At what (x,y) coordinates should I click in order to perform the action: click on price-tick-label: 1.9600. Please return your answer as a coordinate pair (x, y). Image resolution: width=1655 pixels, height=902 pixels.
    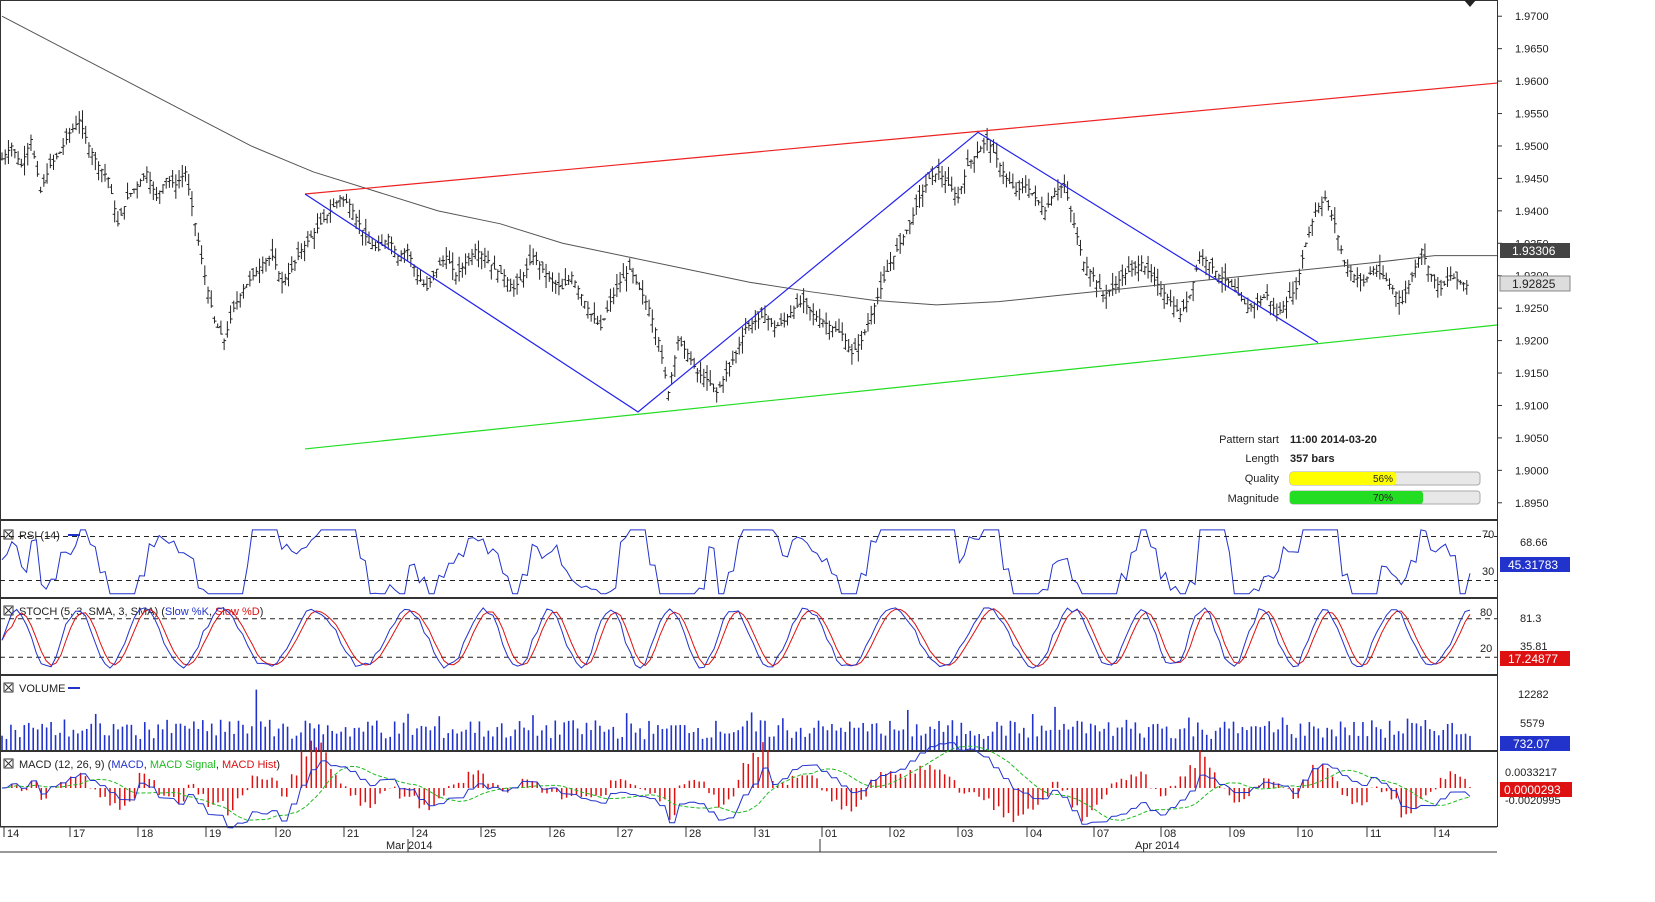
    Looking at the image, I should click on (1532, 82).